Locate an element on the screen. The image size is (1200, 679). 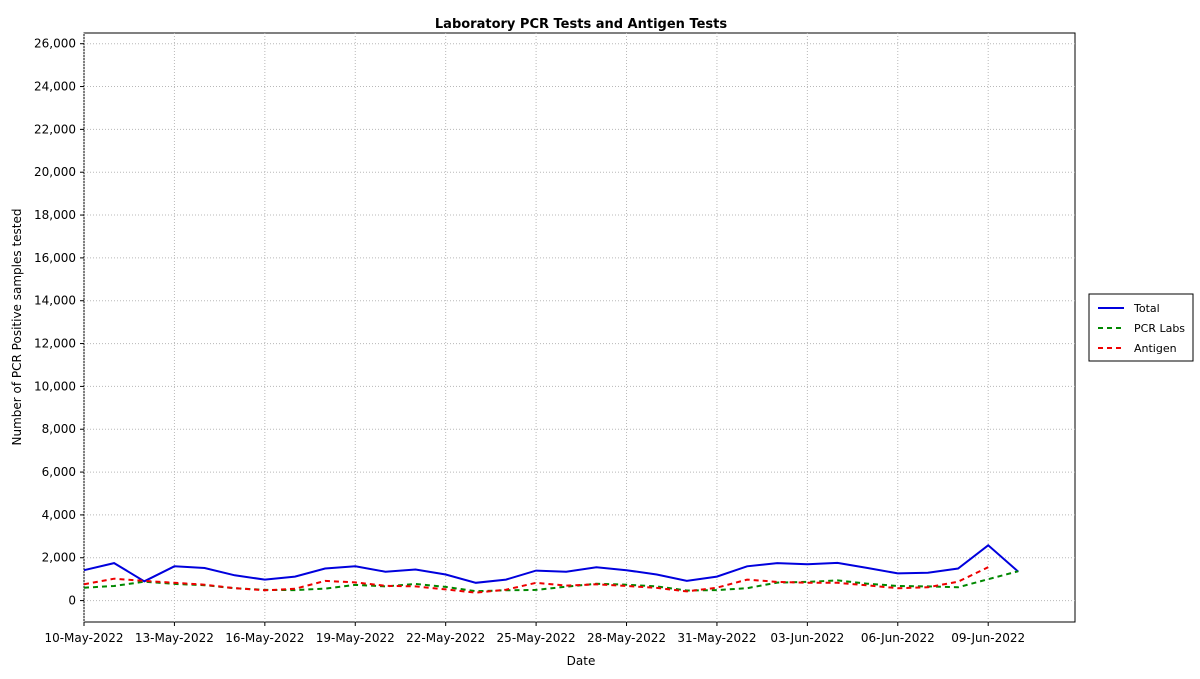
x-tick-label: 19-May-2022 is located at coordinates (355, 638).